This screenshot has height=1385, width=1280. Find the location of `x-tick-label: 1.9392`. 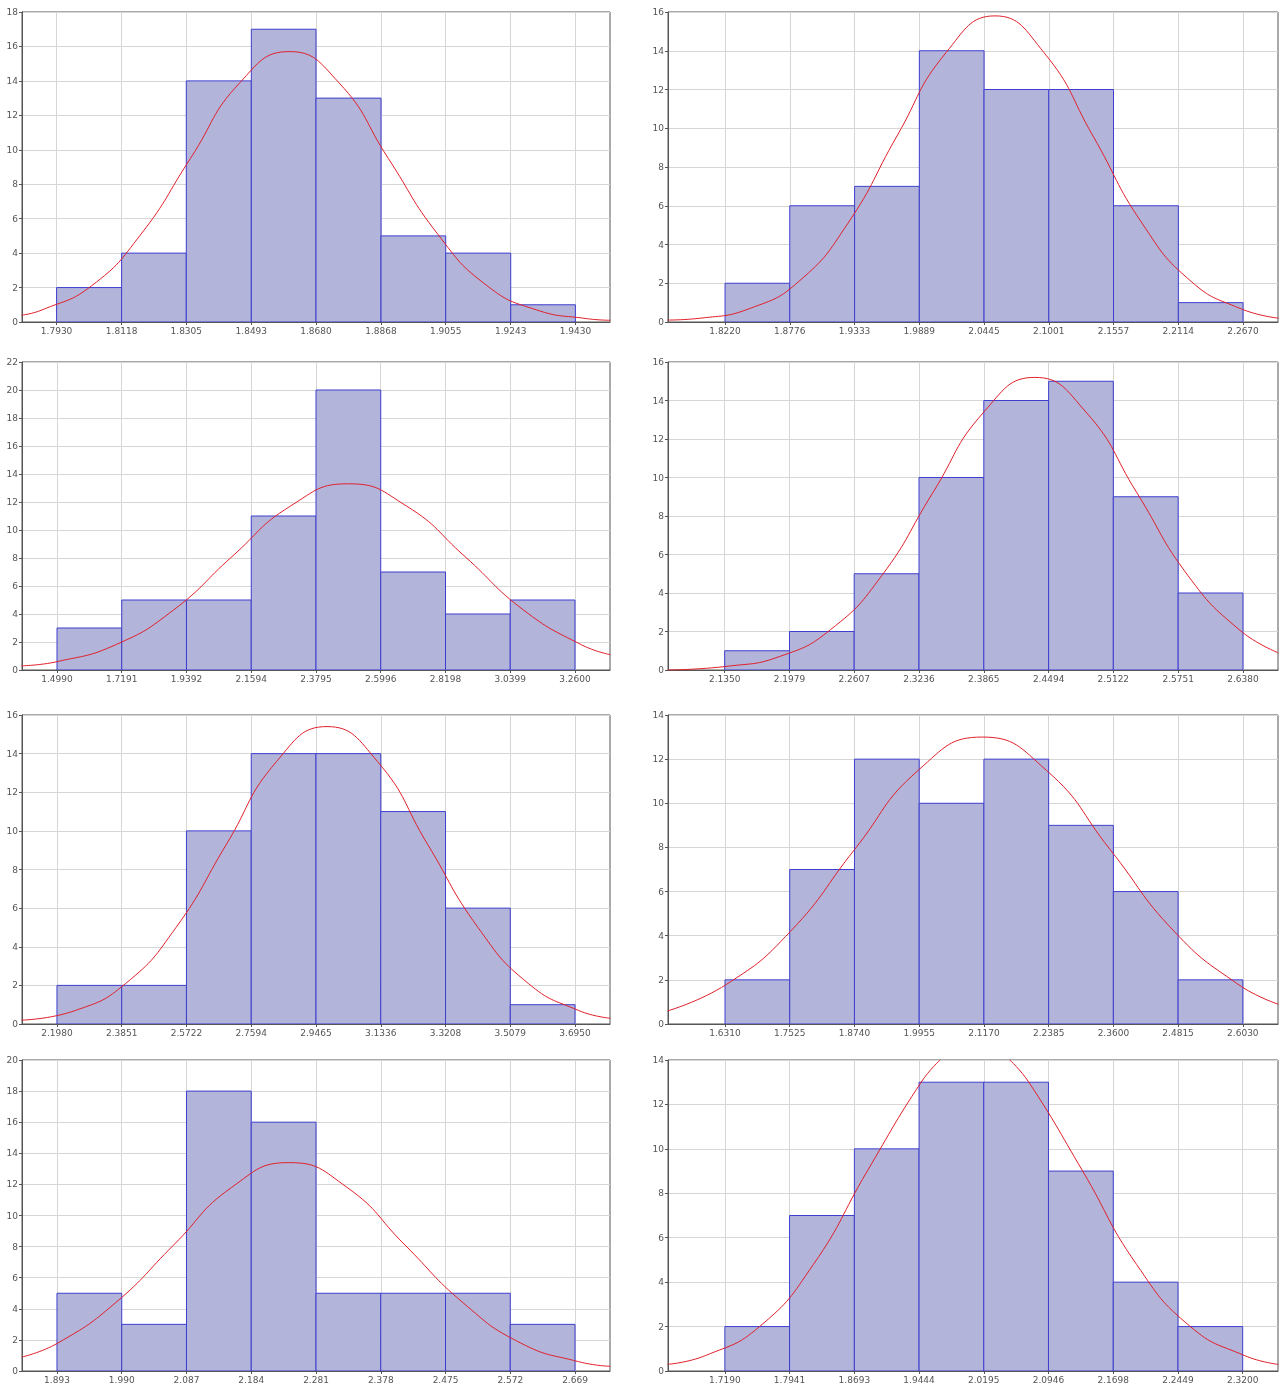

x-tick-label: 1.9392 is located at coordinates (186, 678).